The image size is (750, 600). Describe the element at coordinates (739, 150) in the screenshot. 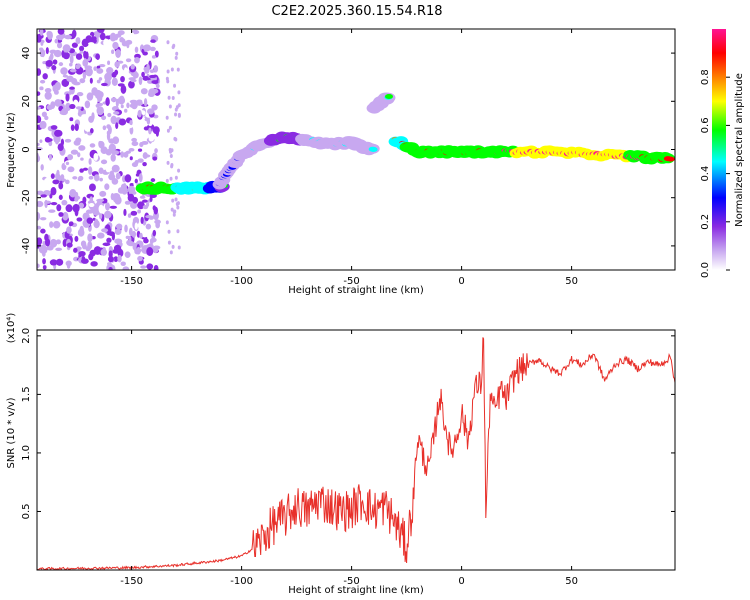

I see `colorbar-label: Normalized spectral amplitude` at that location.